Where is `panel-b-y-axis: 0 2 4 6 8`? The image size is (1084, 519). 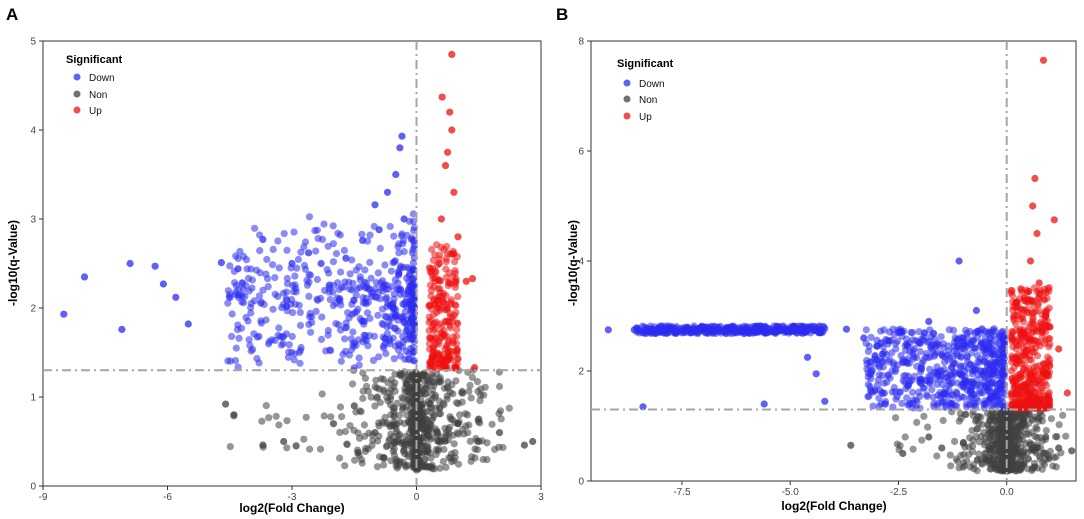
panel-b-y-axis: 0 2 4 6 8 is located at coordinates (584, 262).